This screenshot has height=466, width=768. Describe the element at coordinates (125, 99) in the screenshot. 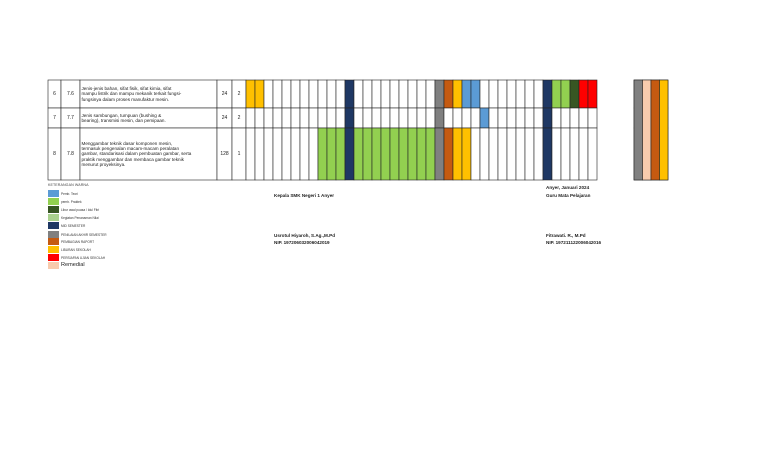

I see `row-description-line: fungsinya dalam proses manufaktur mesin.` at that location.